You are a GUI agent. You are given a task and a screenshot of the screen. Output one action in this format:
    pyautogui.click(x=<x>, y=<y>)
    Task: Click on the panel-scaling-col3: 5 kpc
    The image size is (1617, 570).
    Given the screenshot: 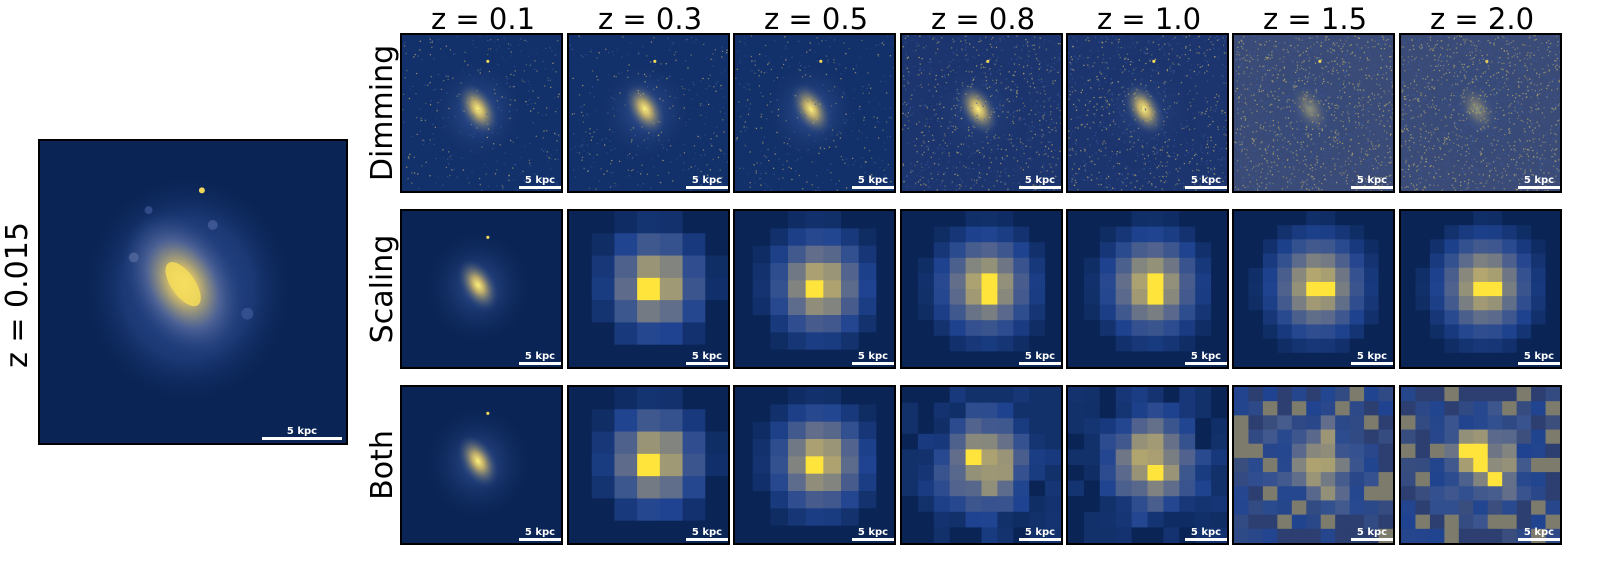 What is the action you would take?
    pyautogui.click(x=814, y=289)
    